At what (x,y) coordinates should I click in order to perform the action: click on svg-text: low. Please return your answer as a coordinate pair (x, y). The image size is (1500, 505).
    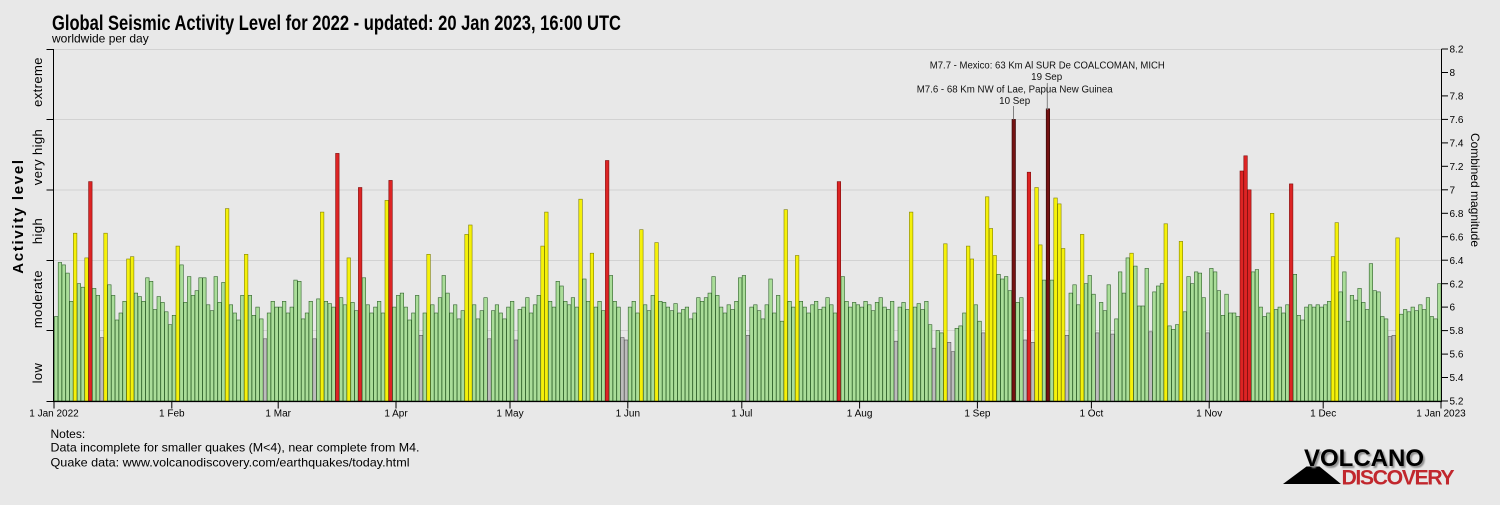
    Looking at the image, I should click on (37, 372).